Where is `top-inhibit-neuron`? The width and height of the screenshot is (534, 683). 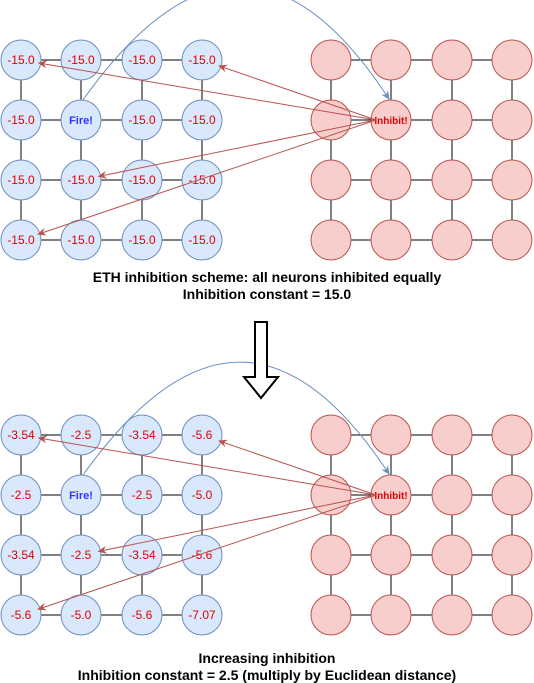
top-inhibit-neuron is located at coordinates (391, 120).